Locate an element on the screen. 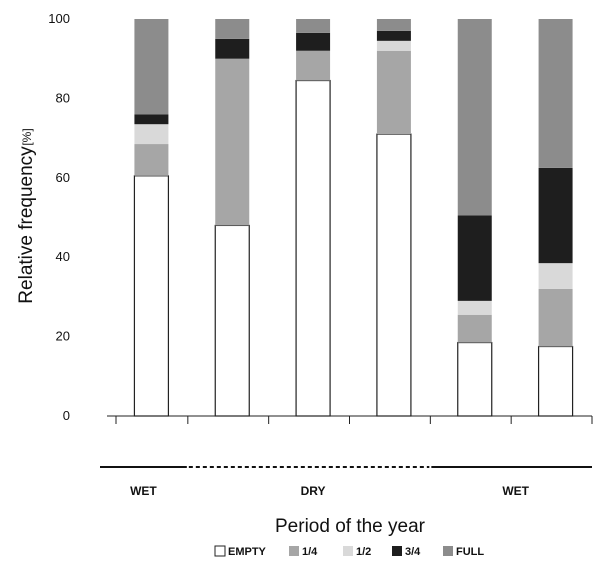 Image resolution: width=595 pixels, height=568 pixels. x-axis is located at coordinates (350, 419).